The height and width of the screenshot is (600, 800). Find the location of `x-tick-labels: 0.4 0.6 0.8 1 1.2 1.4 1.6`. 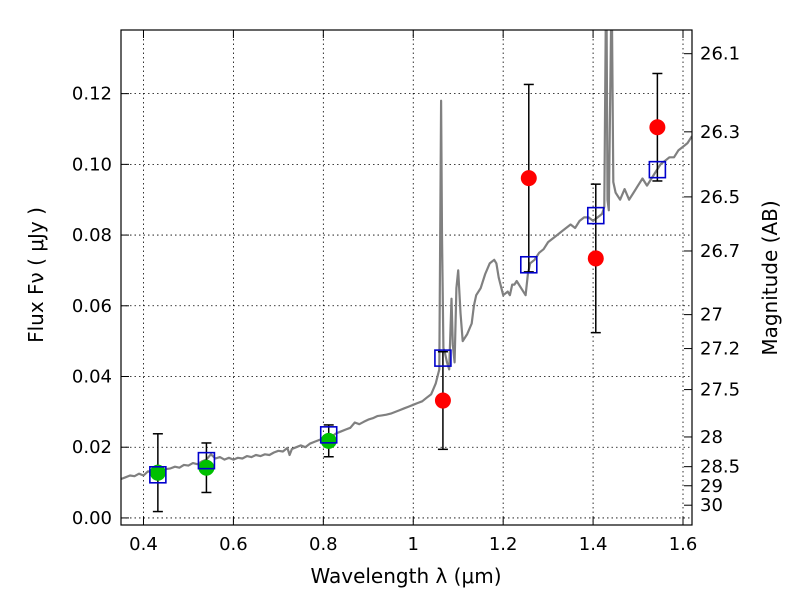

x-tick-labels: 0.4 0.6 0.8 1 1.2 1.4 1.6 is located at coordinates (413, 544).